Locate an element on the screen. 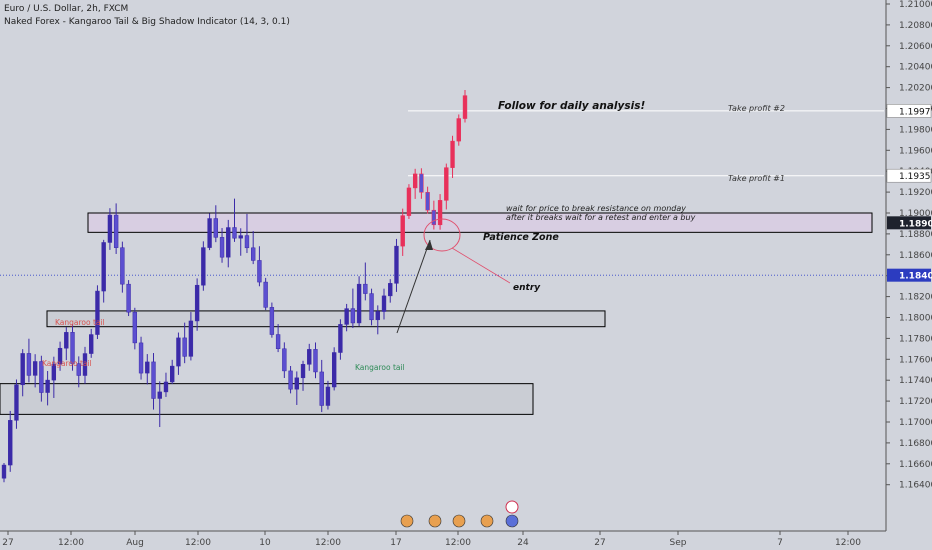 This screenshot has width=932, height=550. price-label-0: 1.19977 is located at coordinates (915, 112).